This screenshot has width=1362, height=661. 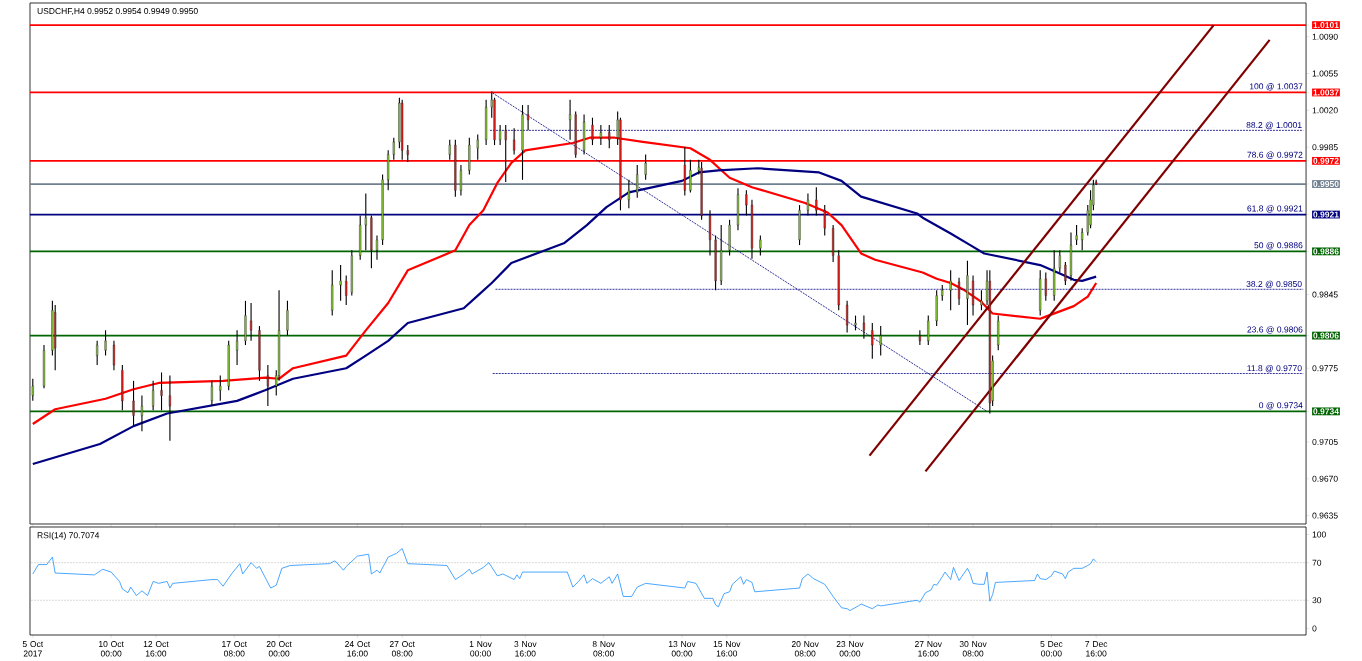 I want to click on y-tick-label: 1.0090, so click(x=1325, y=36).